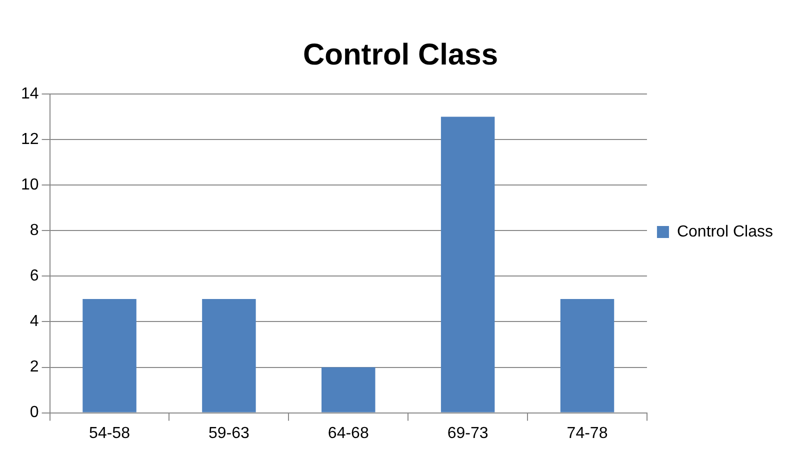  What do you see at coordinates (724, 231) in the screenshot?
I see `legend-label: Control Class` at bounding box center [724, 231].